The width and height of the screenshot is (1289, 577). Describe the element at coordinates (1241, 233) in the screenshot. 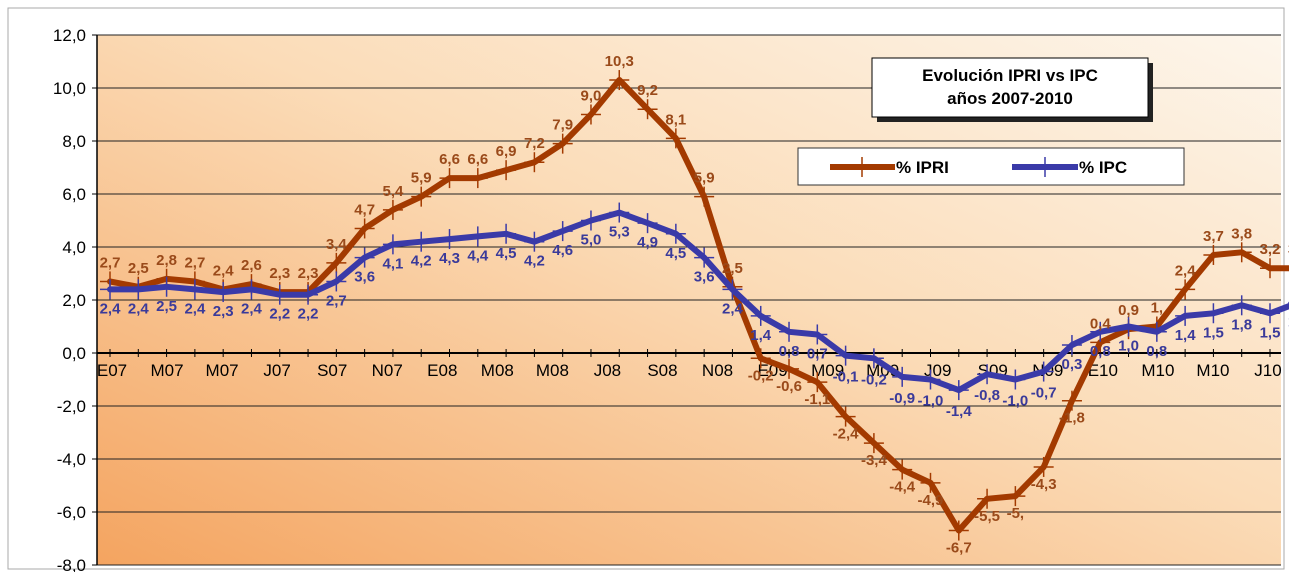

I see `series-ipri-data-label: 3,8` at that location.